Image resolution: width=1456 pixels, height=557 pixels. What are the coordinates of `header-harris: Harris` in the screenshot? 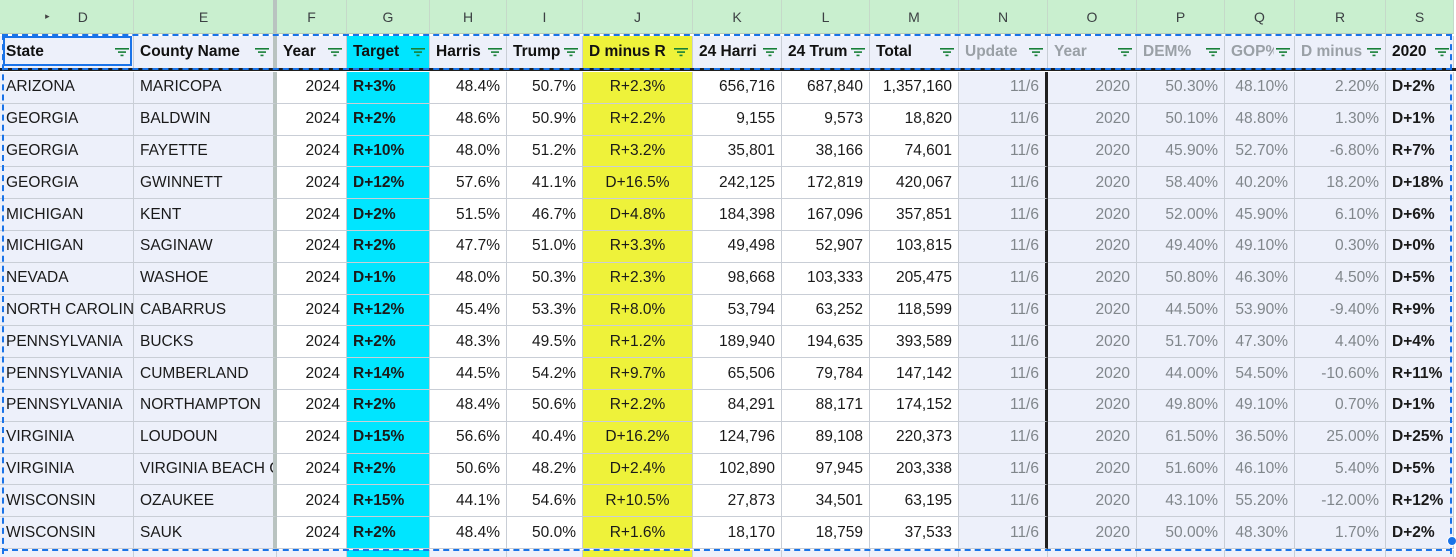 It's located at (468, 52).